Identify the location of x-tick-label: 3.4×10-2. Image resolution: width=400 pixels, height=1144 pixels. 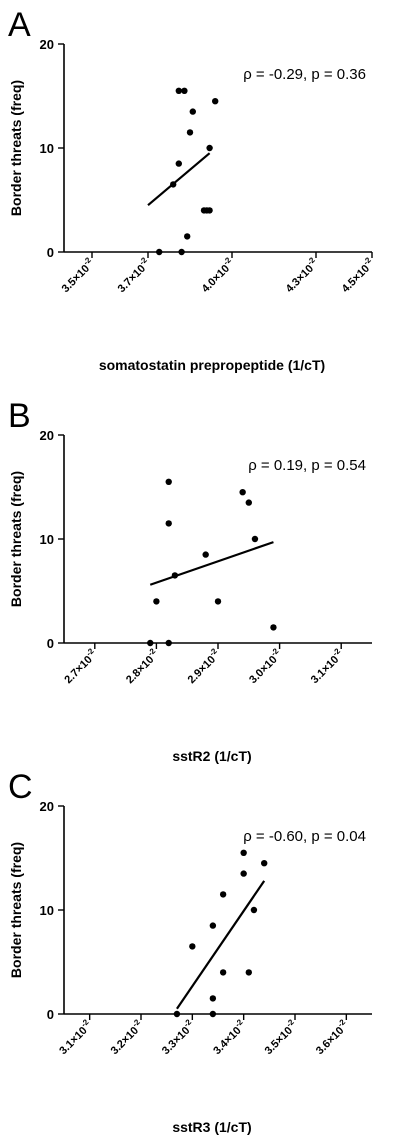
(229, 1037).